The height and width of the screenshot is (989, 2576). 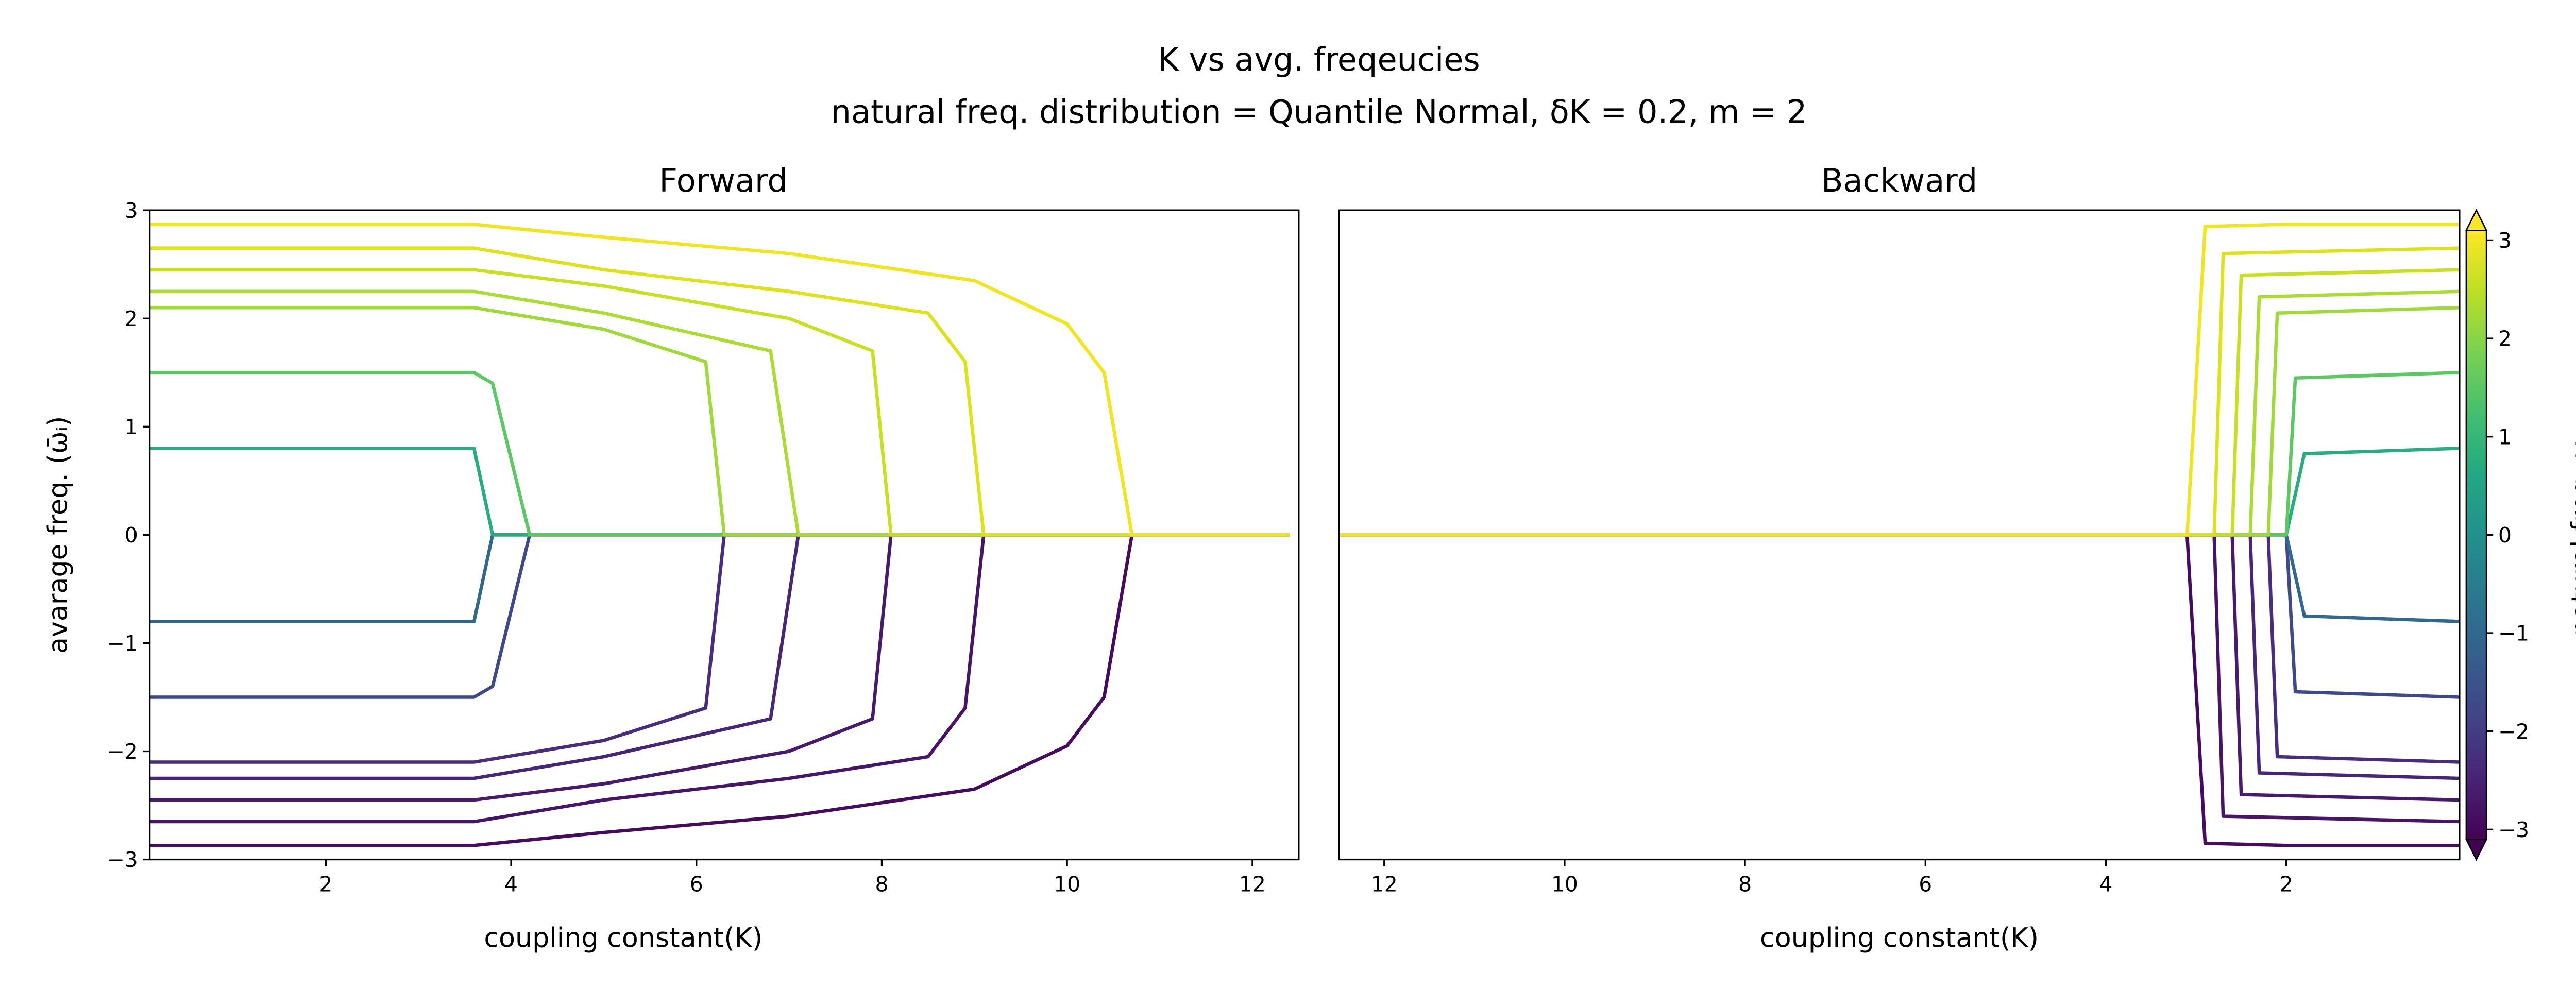 I want to click on colorbar-label: natural freq. ωᵢ, so click(x=2571, y=535).